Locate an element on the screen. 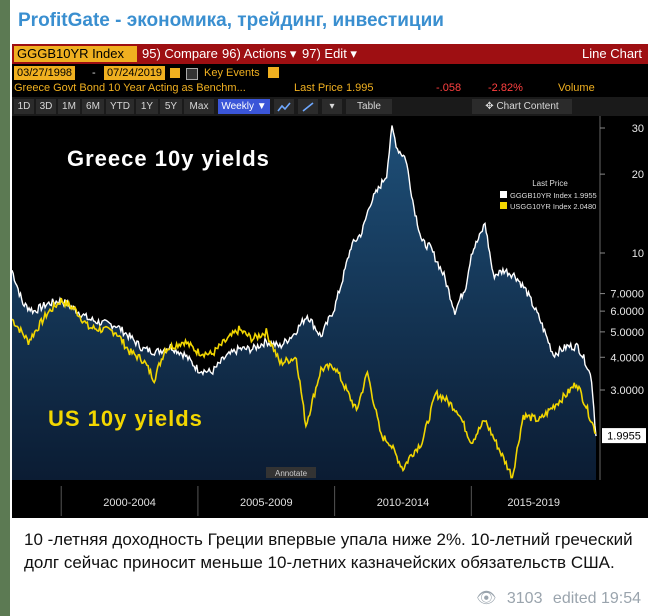 The height and width of the screenshot is (616, 655). volume-label: Volume is located at coordinates (576, 88).